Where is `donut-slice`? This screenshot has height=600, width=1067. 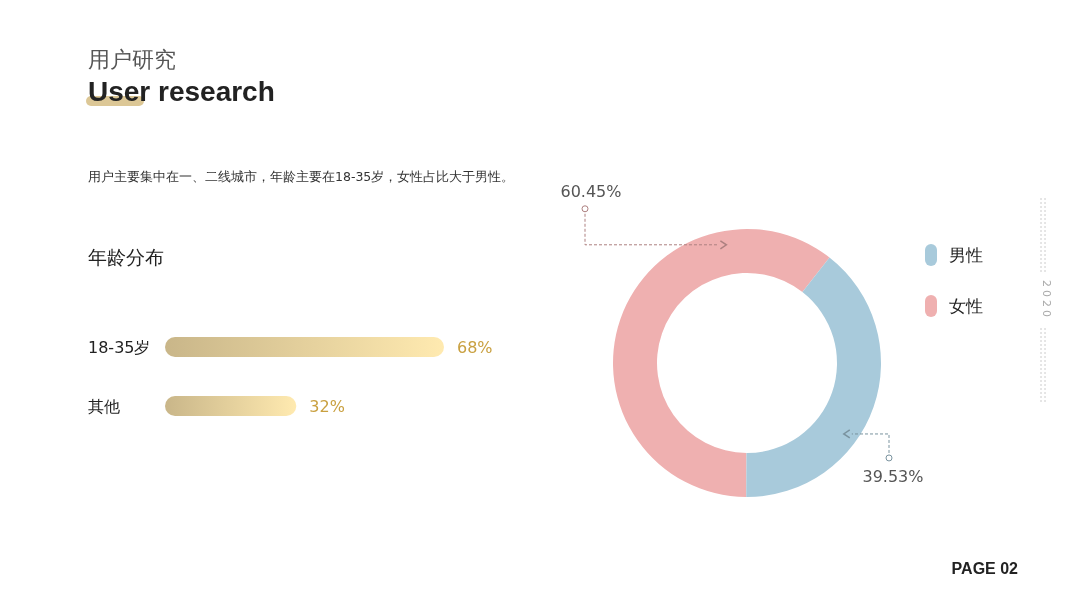 donut-slice is located at coordinates (721, 363).